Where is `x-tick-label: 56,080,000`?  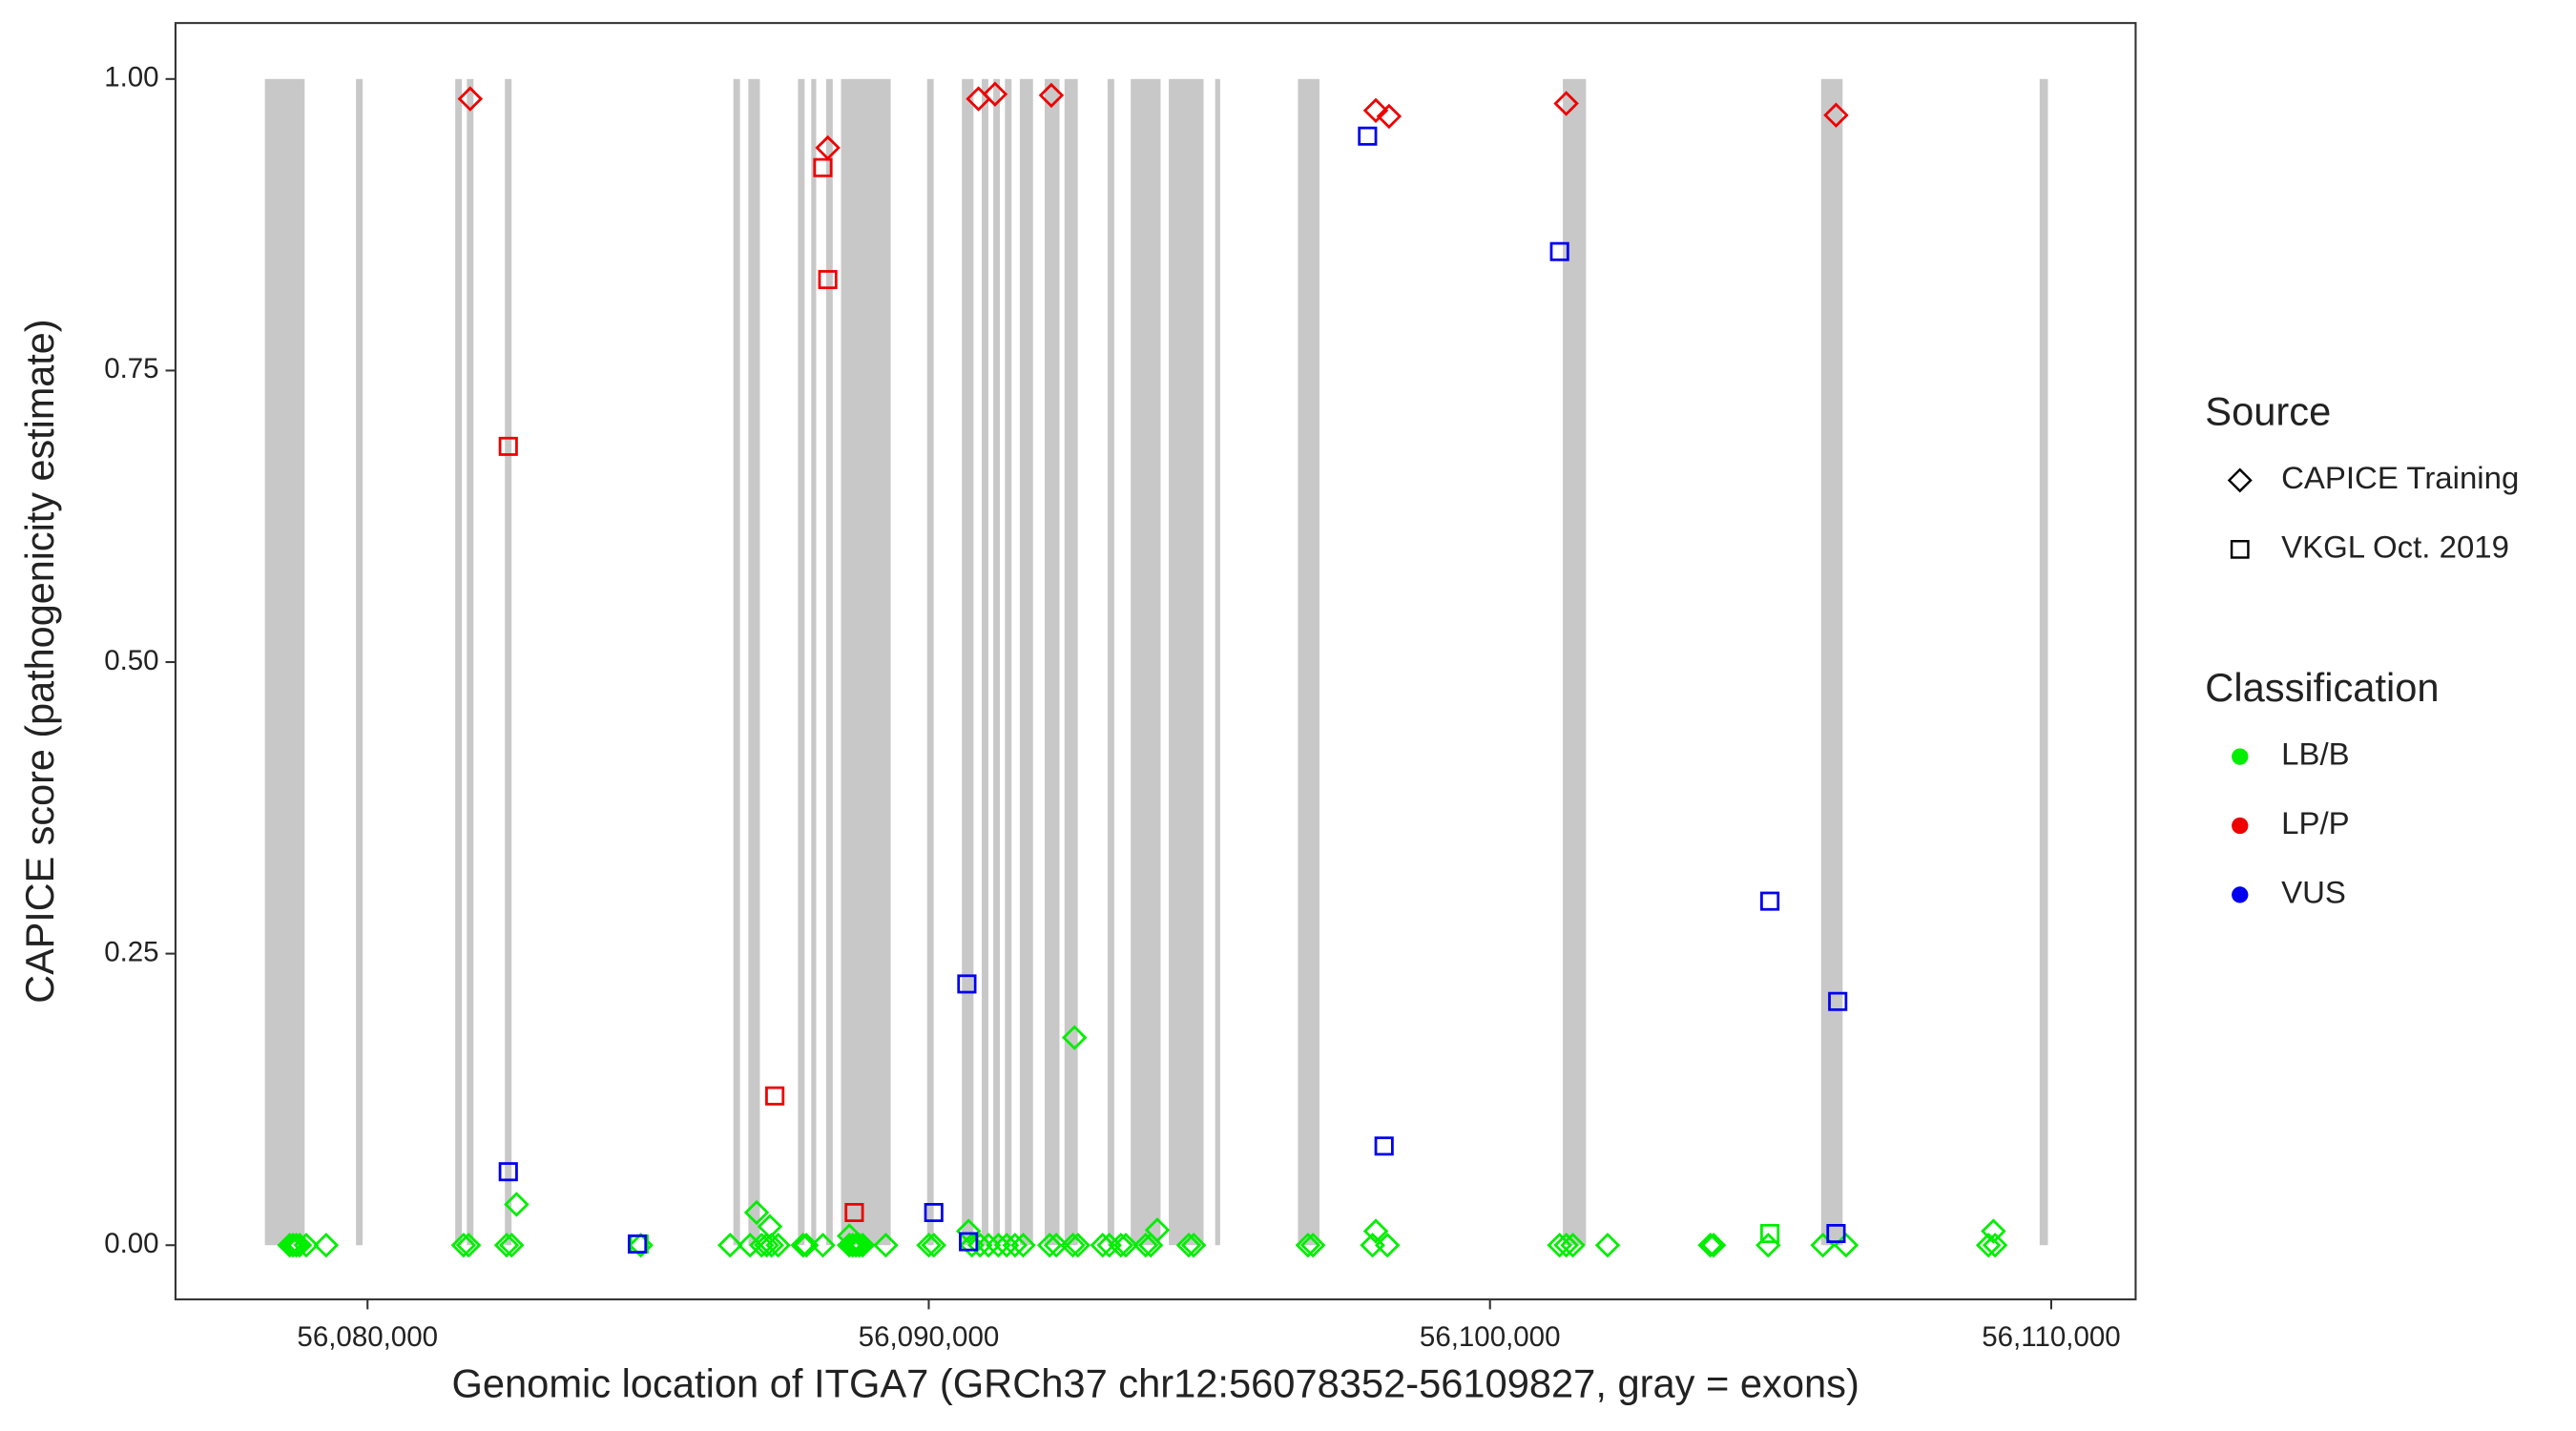
x-tick-label: 56,080,000 is located at coordinates (367, 1337).